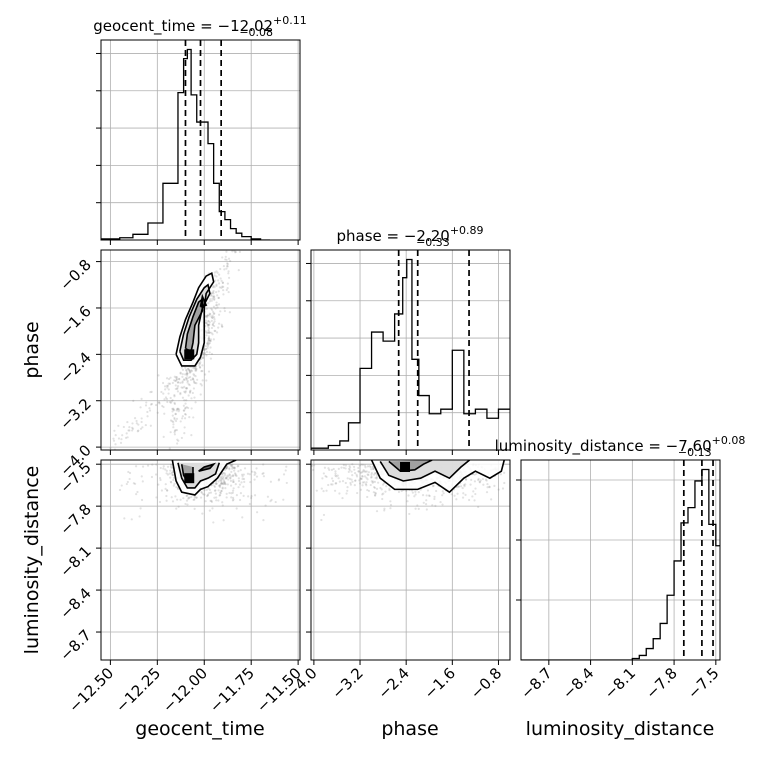 This screenshot has height=760, width=760. What do you see at coordinates (347, 683) in the screenshot?
I see `x-tick-label: −3.2` at bounding box center [347, 683].